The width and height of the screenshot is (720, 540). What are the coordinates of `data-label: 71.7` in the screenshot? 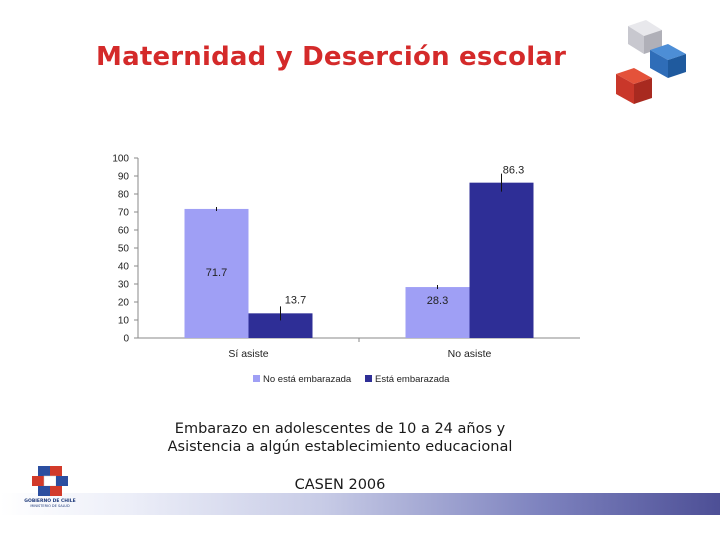 It's located at (216, 273).